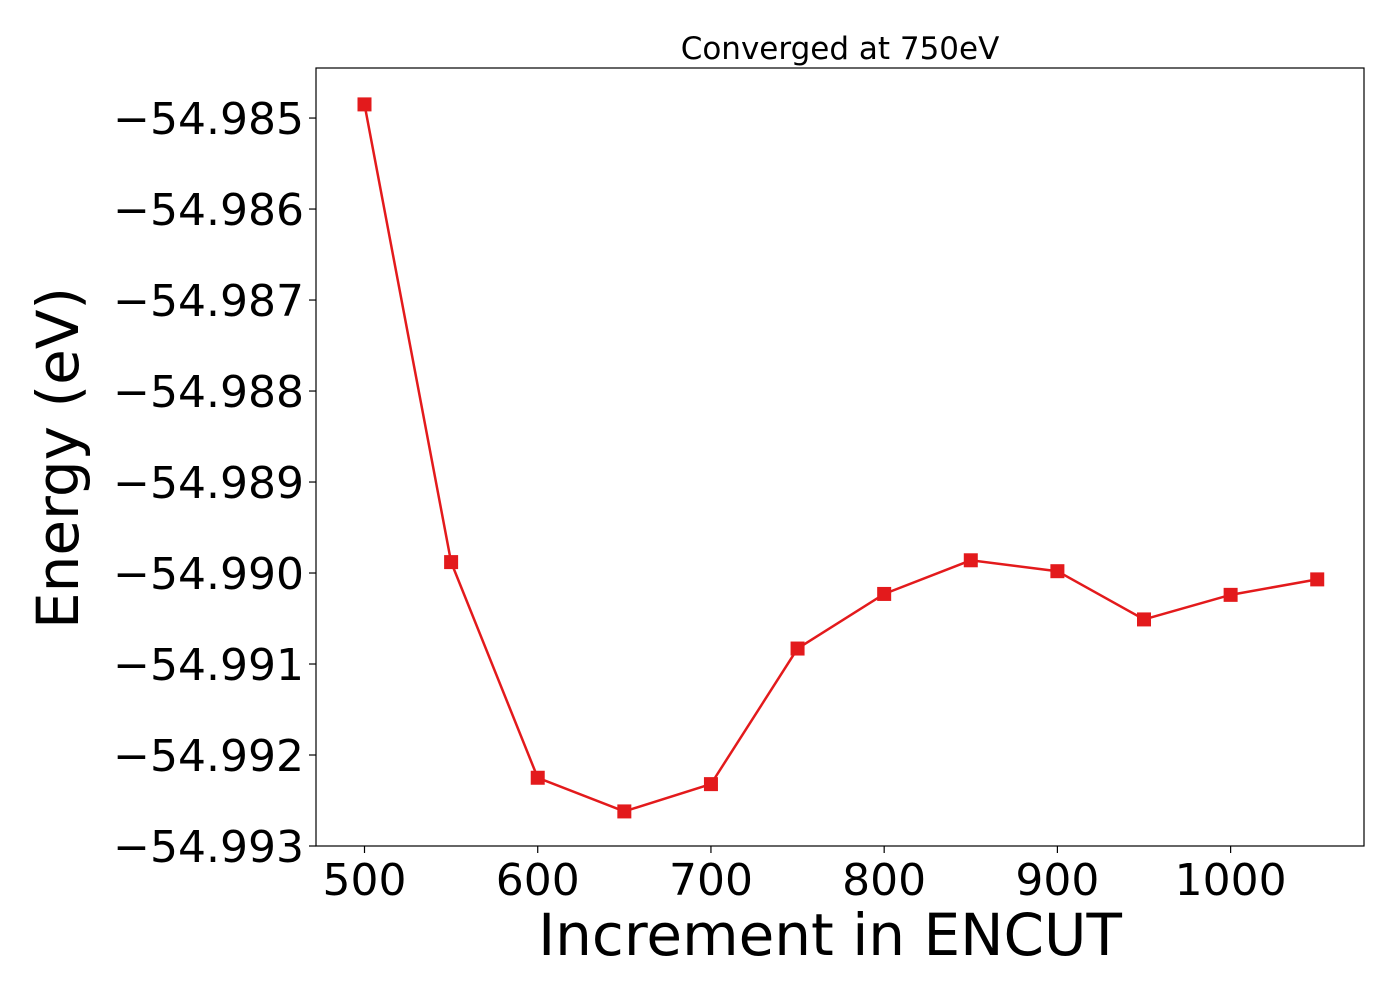 This screenshot has width=1400, height=1005. What do you see at coordinates (1057, 880) in the screenshot?
I see `x-tick-label: 900` at bounding box center [1057, 880].